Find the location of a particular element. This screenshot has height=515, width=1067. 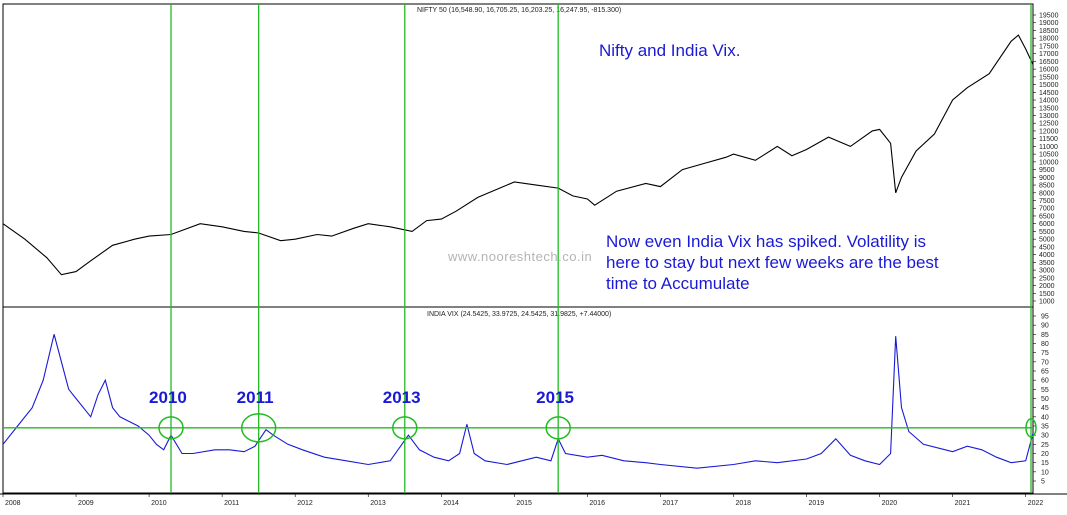

vix-ytick-label: 10 is located at coordinates (1045, 472).